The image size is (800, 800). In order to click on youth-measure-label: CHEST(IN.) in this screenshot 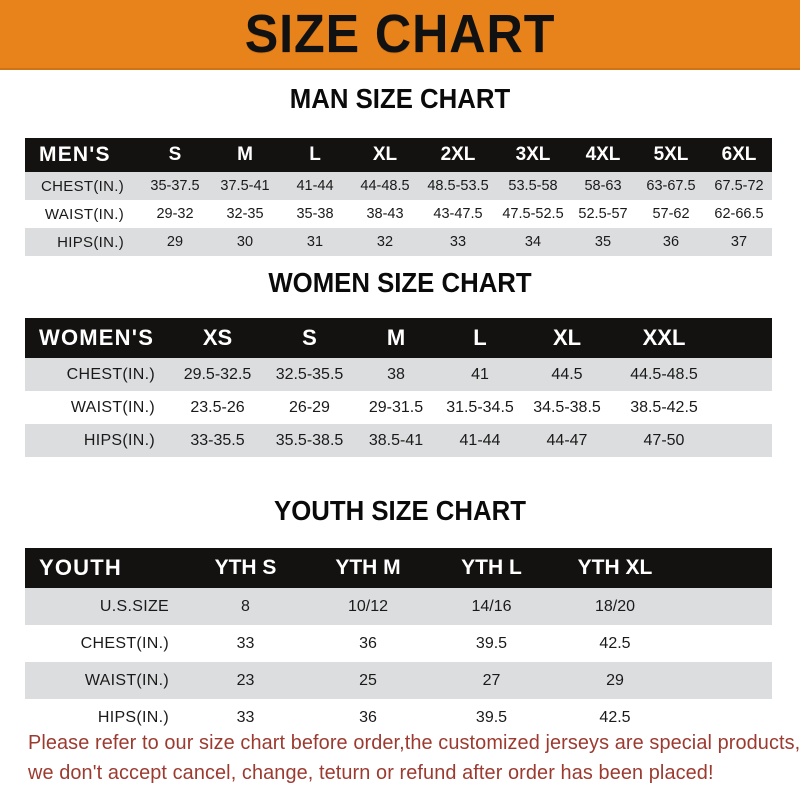, I will do `click(105, 643)`.